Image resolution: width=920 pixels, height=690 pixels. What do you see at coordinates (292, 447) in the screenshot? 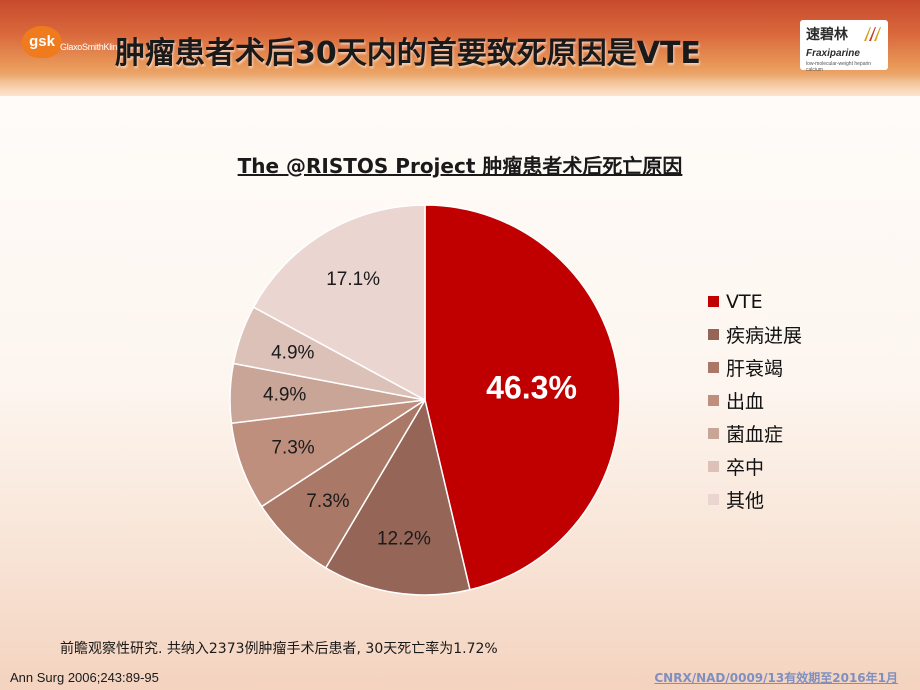
I see `pie-slice-label-4: 7.3%` at bounding box center [292, 447].